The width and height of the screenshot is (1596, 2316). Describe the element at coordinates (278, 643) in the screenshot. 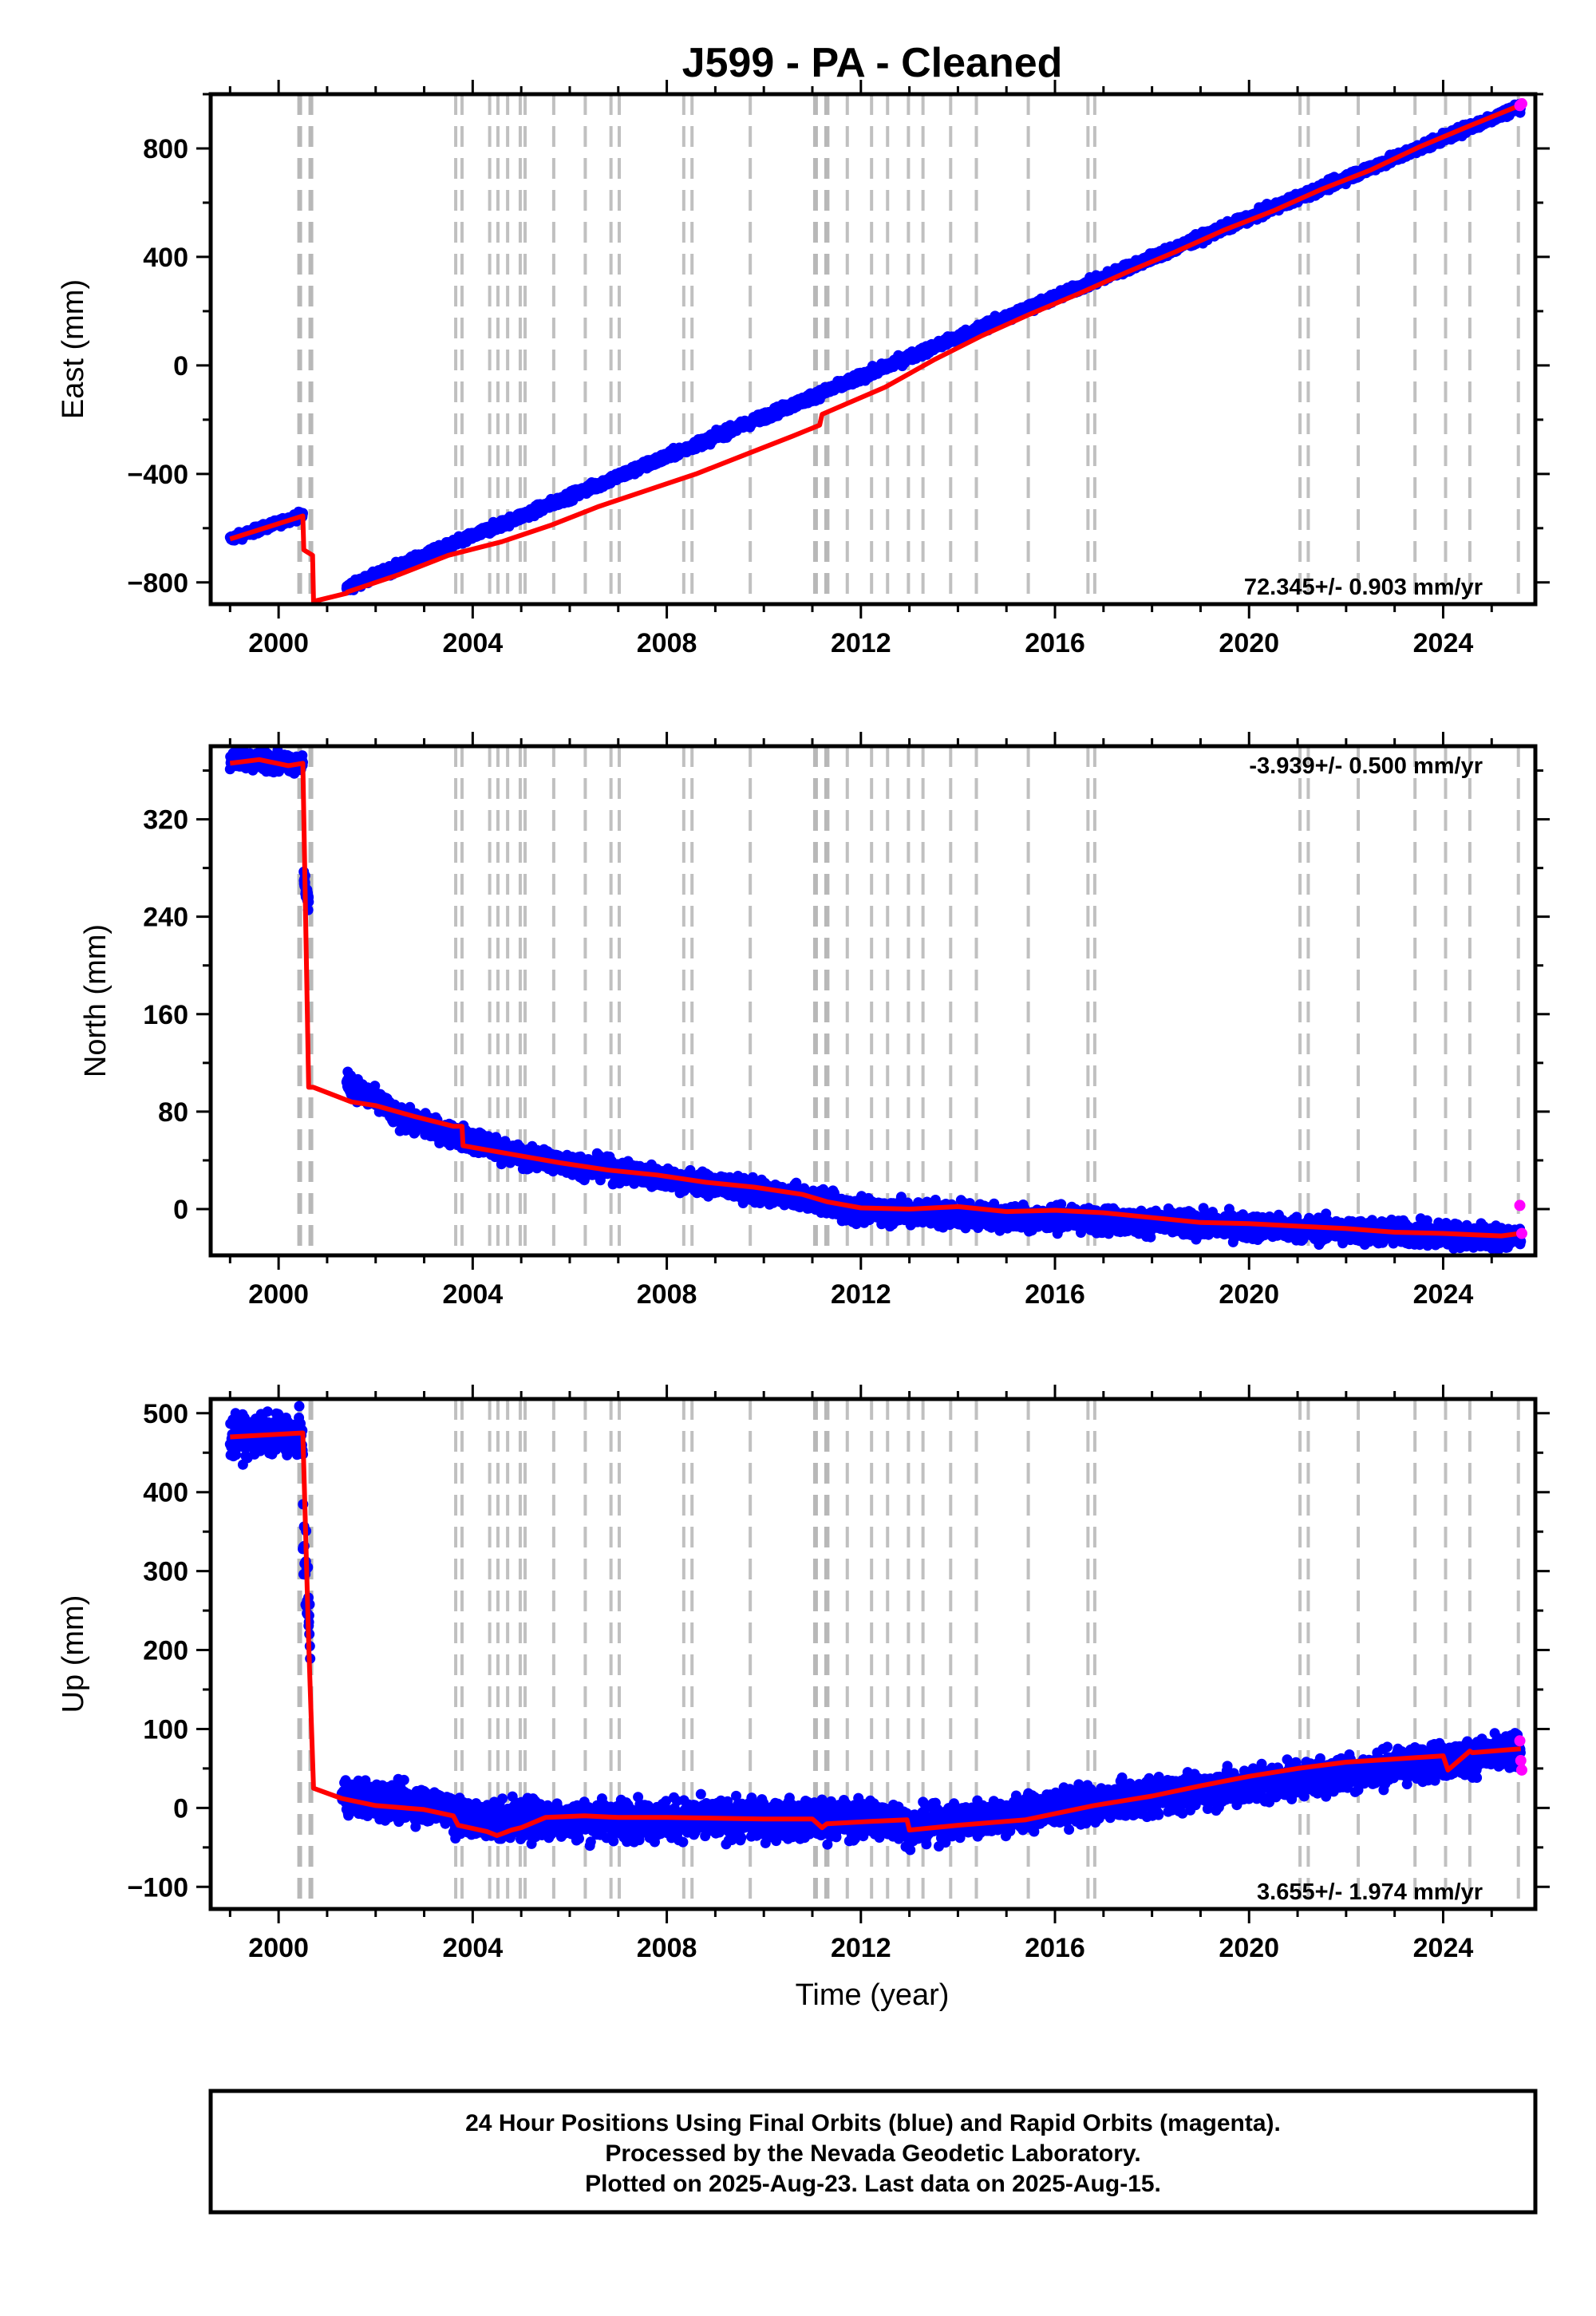

I see `x-tick-label: 2000` at that location.